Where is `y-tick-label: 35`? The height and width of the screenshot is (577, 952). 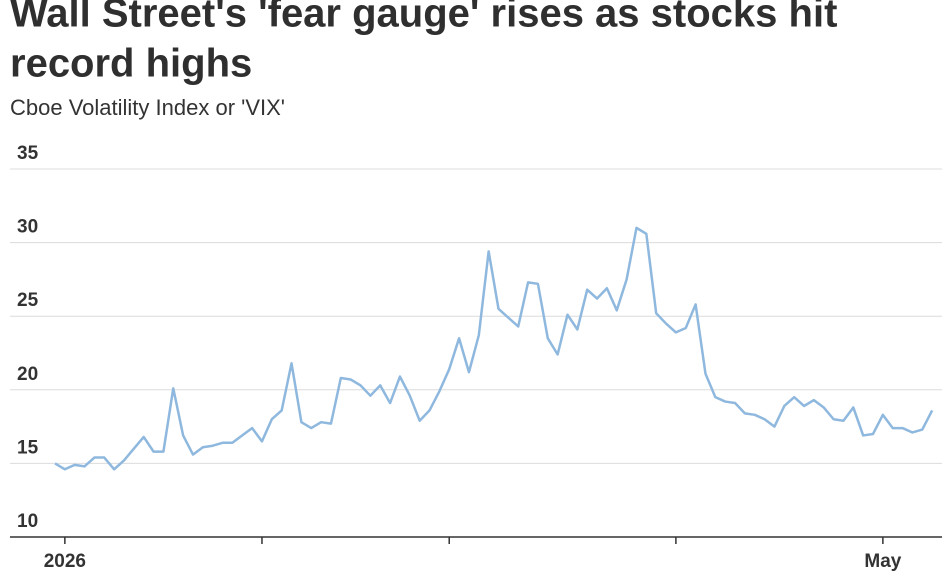
y-tick-label: 35 is located at coordinates (28, 153).